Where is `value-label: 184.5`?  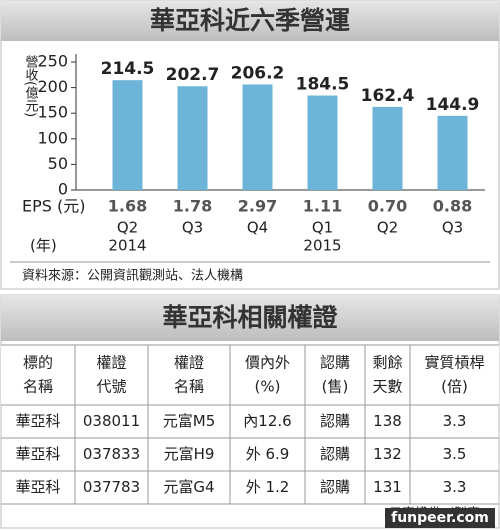 value-label: 184.5 is located at coordinates (323, 85).